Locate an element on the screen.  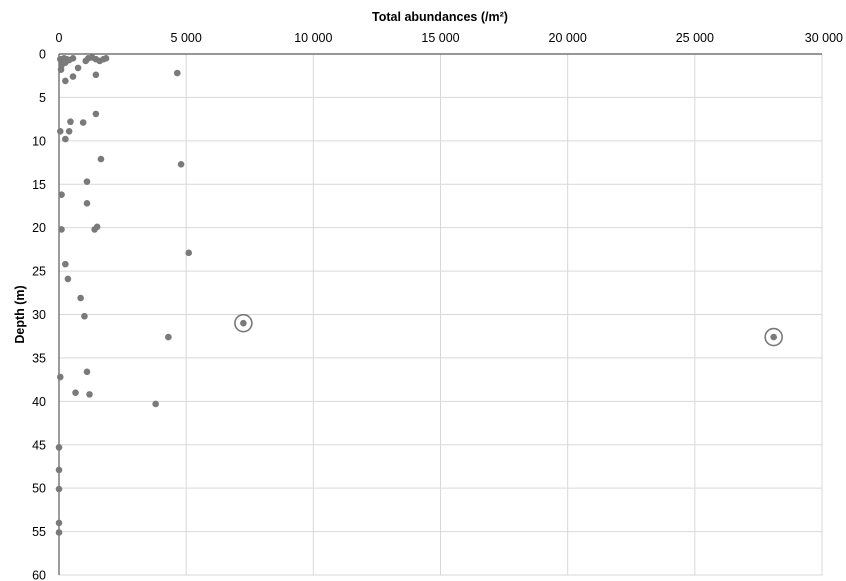
y-tick-label: 30 is located at coordinates (39, 315).